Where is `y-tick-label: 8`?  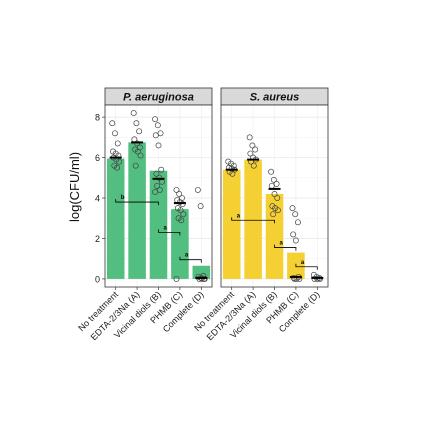 y-tick-label: 8 is located at coordinates (97, 118).